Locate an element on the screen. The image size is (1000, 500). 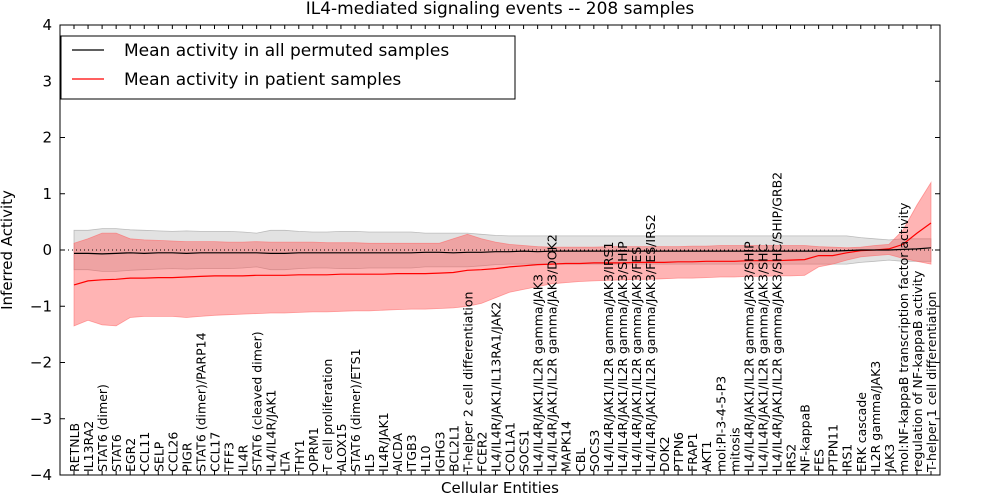
x-tick-label: FES is located at coordinates (819, 460).